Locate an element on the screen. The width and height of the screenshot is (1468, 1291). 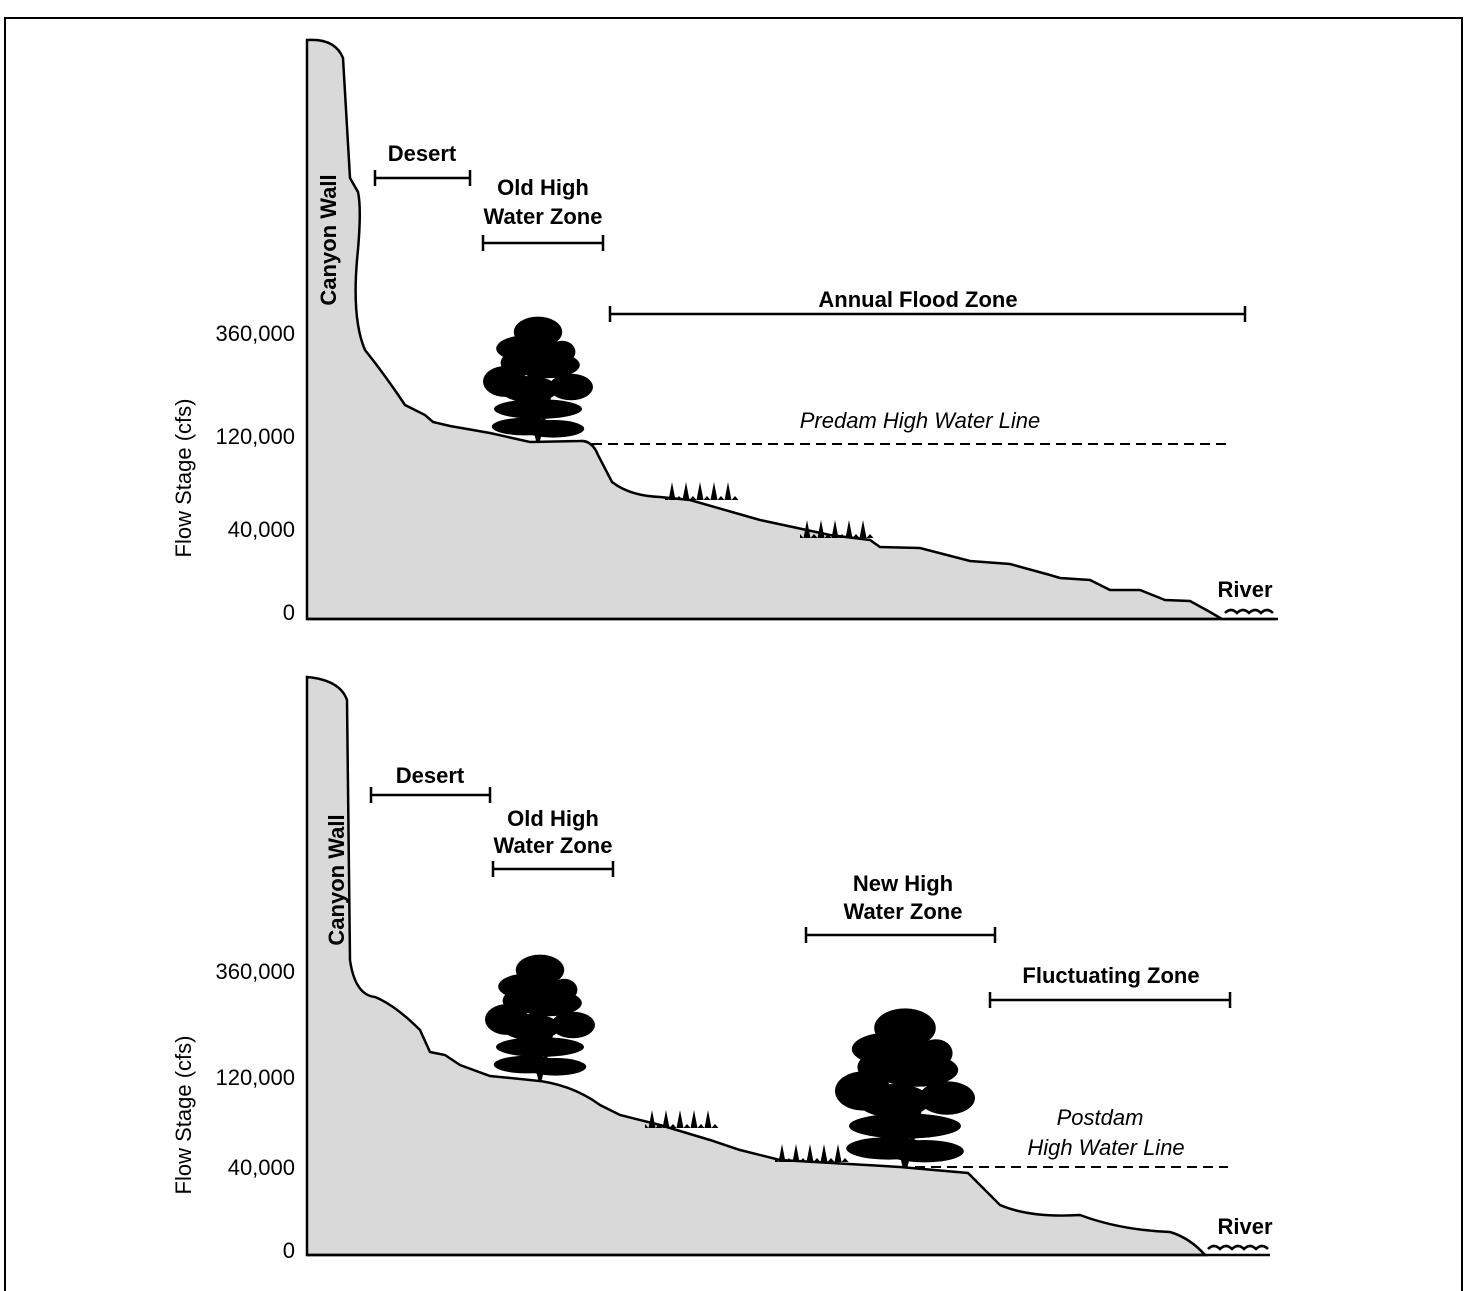
flood-zone-label: Annual Flood Zone is located at coordinates (917, 299).